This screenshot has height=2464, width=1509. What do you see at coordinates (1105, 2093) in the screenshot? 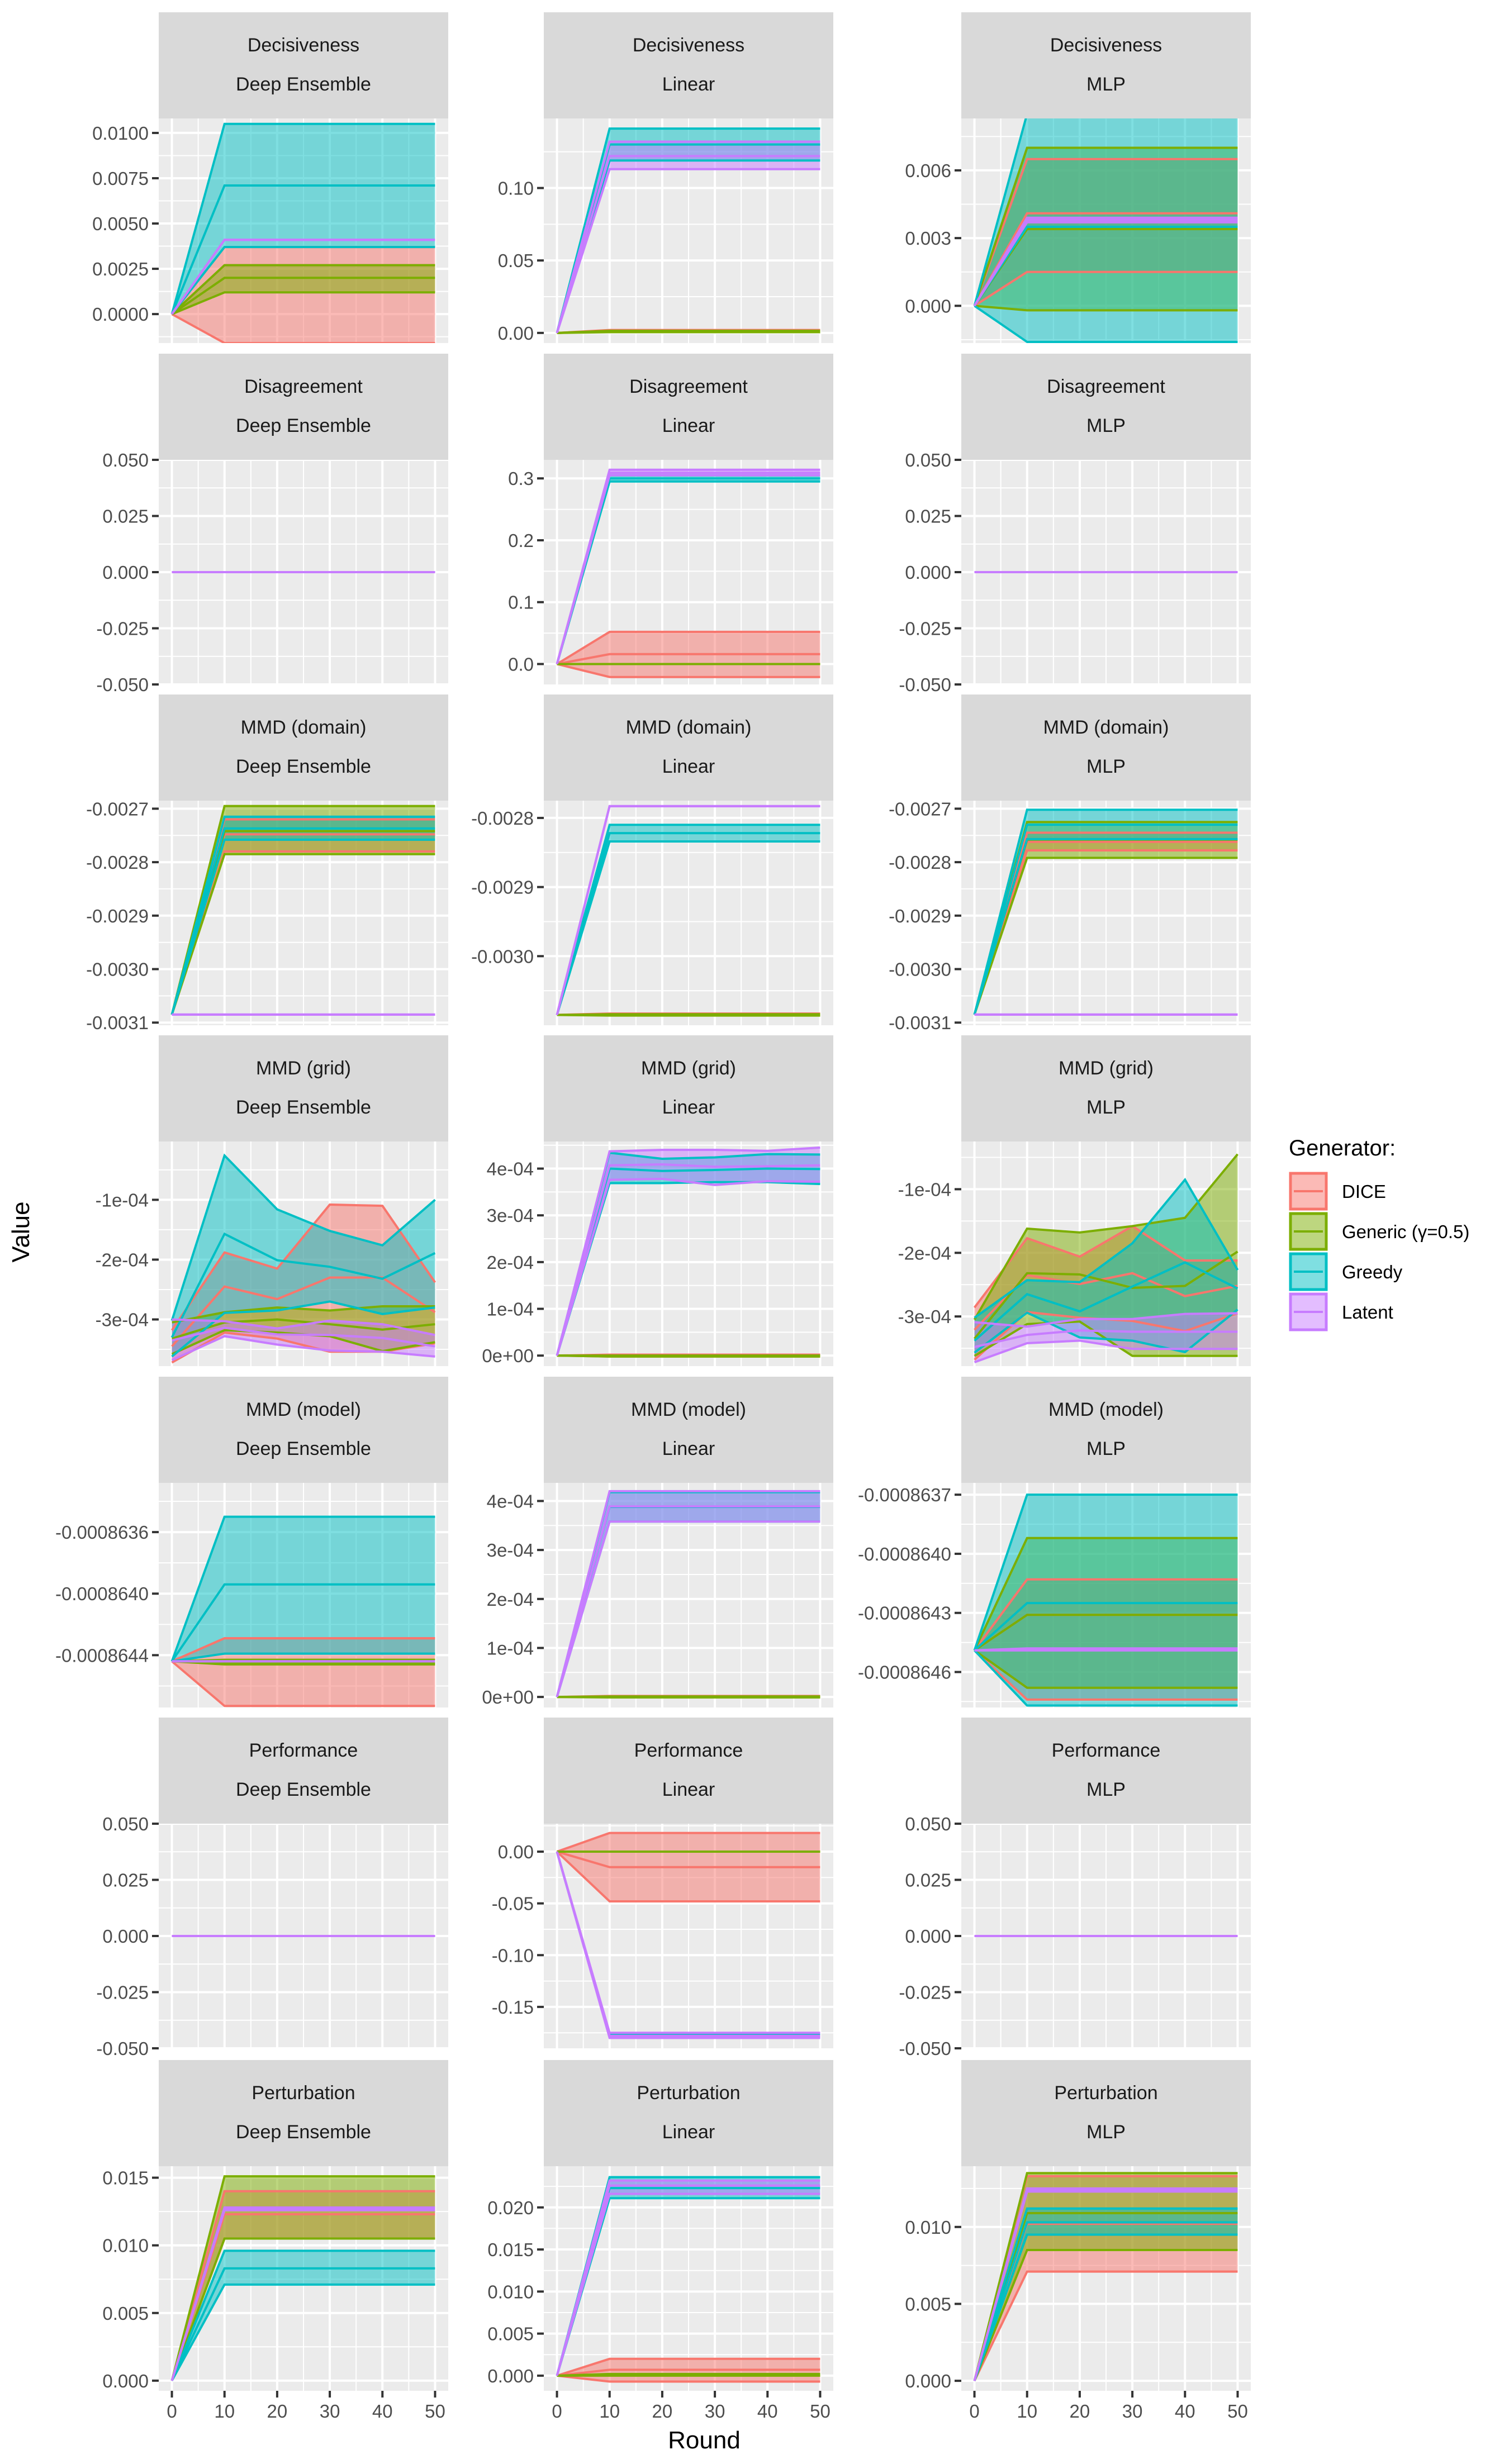
I see `facet-metric-label: Perturbation` at bounding box center [1105, 2093].